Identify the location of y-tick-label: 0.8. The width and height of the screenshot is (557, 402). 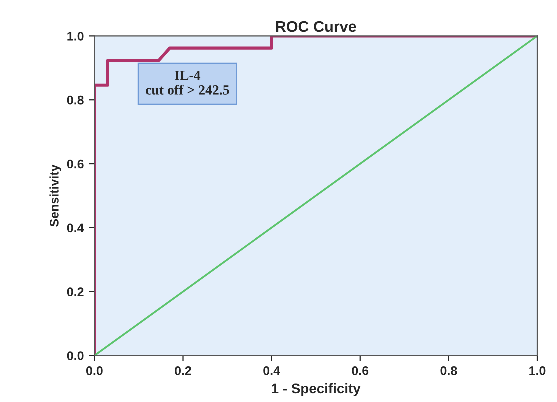
(75, 100).